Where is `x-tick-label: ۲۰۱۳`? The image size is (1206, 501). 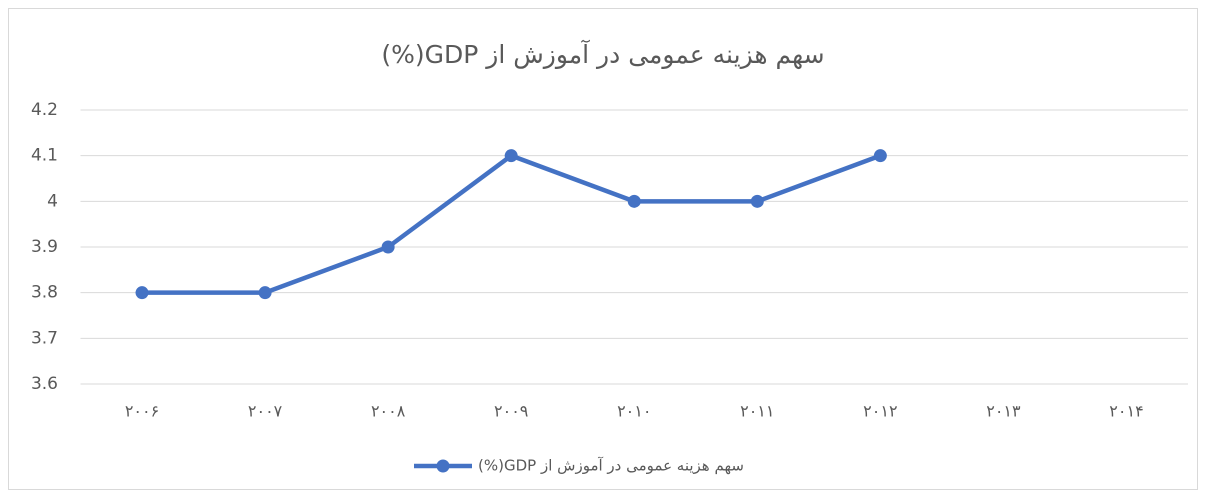 x-tick-label: ۲۰۱۳ is located at coordinates (1003, 411).